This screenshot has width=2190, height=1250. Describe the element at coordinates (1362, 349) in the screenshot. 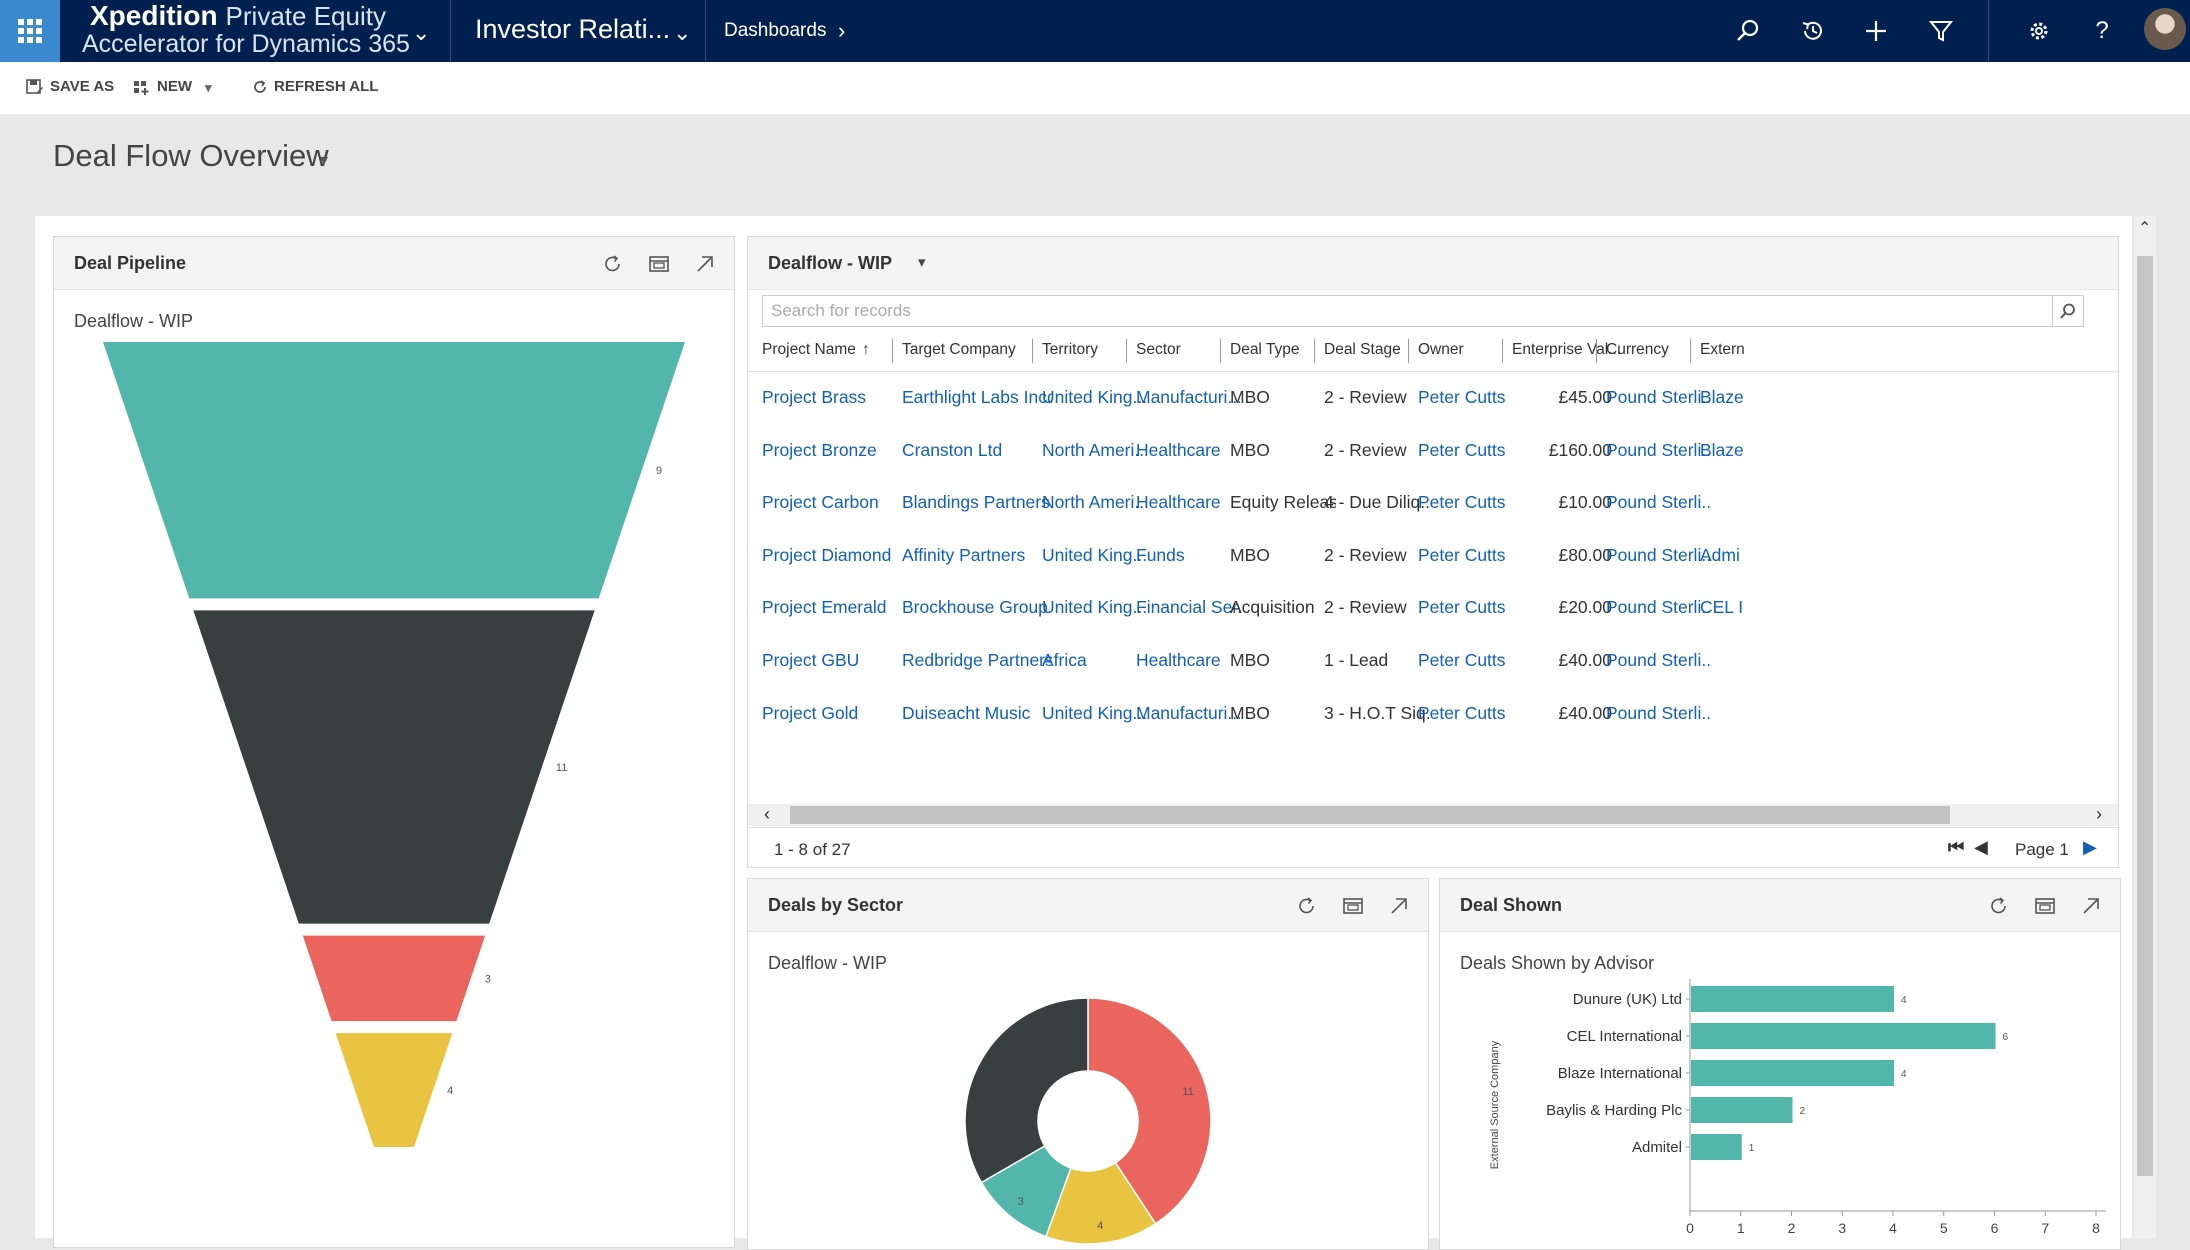

I see `column-header: Deal Stage` at that location.